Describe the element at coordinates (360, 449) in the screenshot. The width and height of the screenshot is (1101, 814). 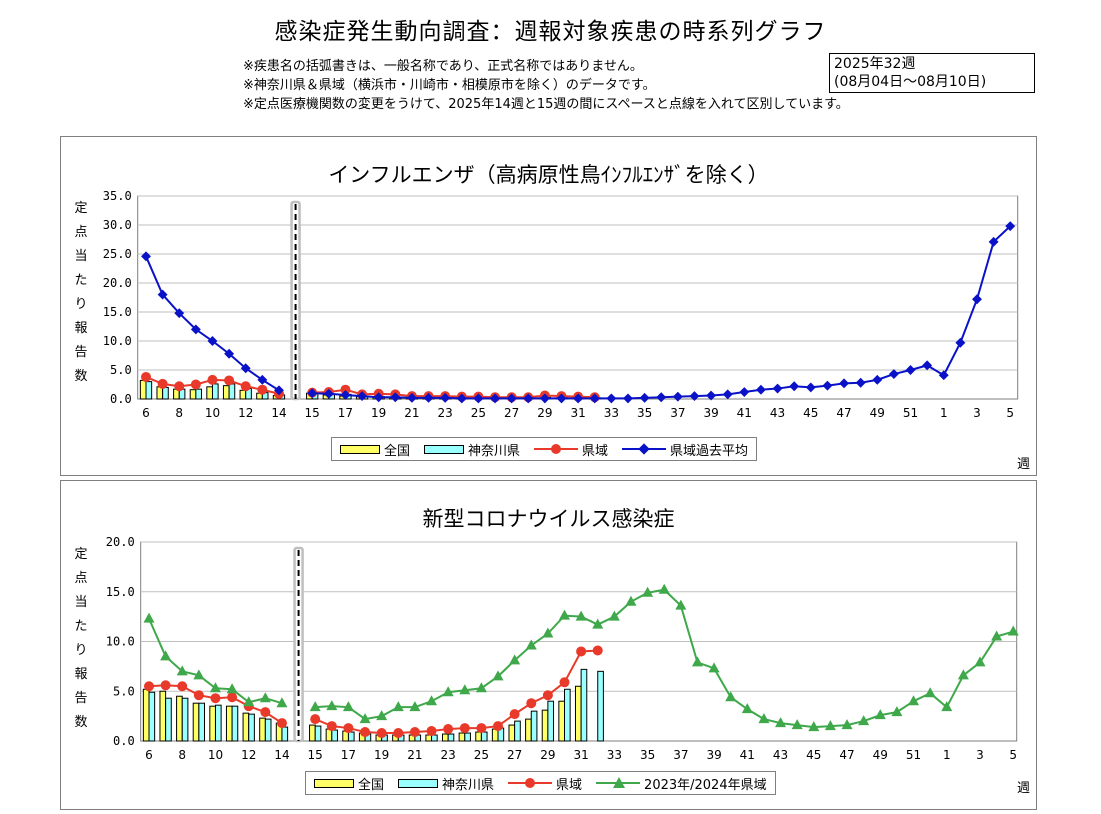
I see `legend-swatch-national` at that location.